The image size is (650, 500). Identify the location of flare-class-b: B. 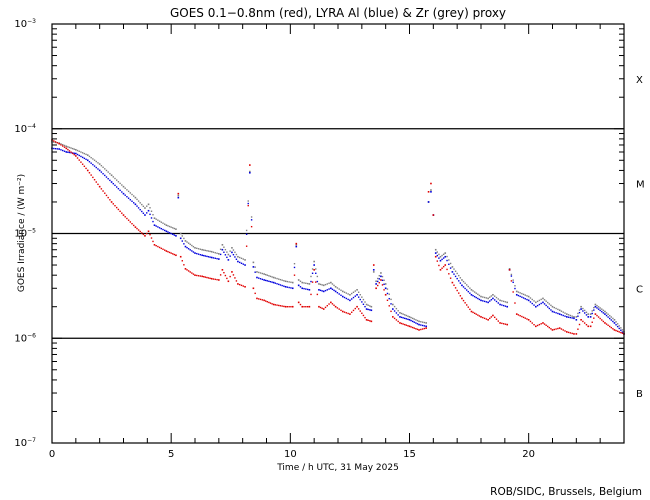
(639, 394).